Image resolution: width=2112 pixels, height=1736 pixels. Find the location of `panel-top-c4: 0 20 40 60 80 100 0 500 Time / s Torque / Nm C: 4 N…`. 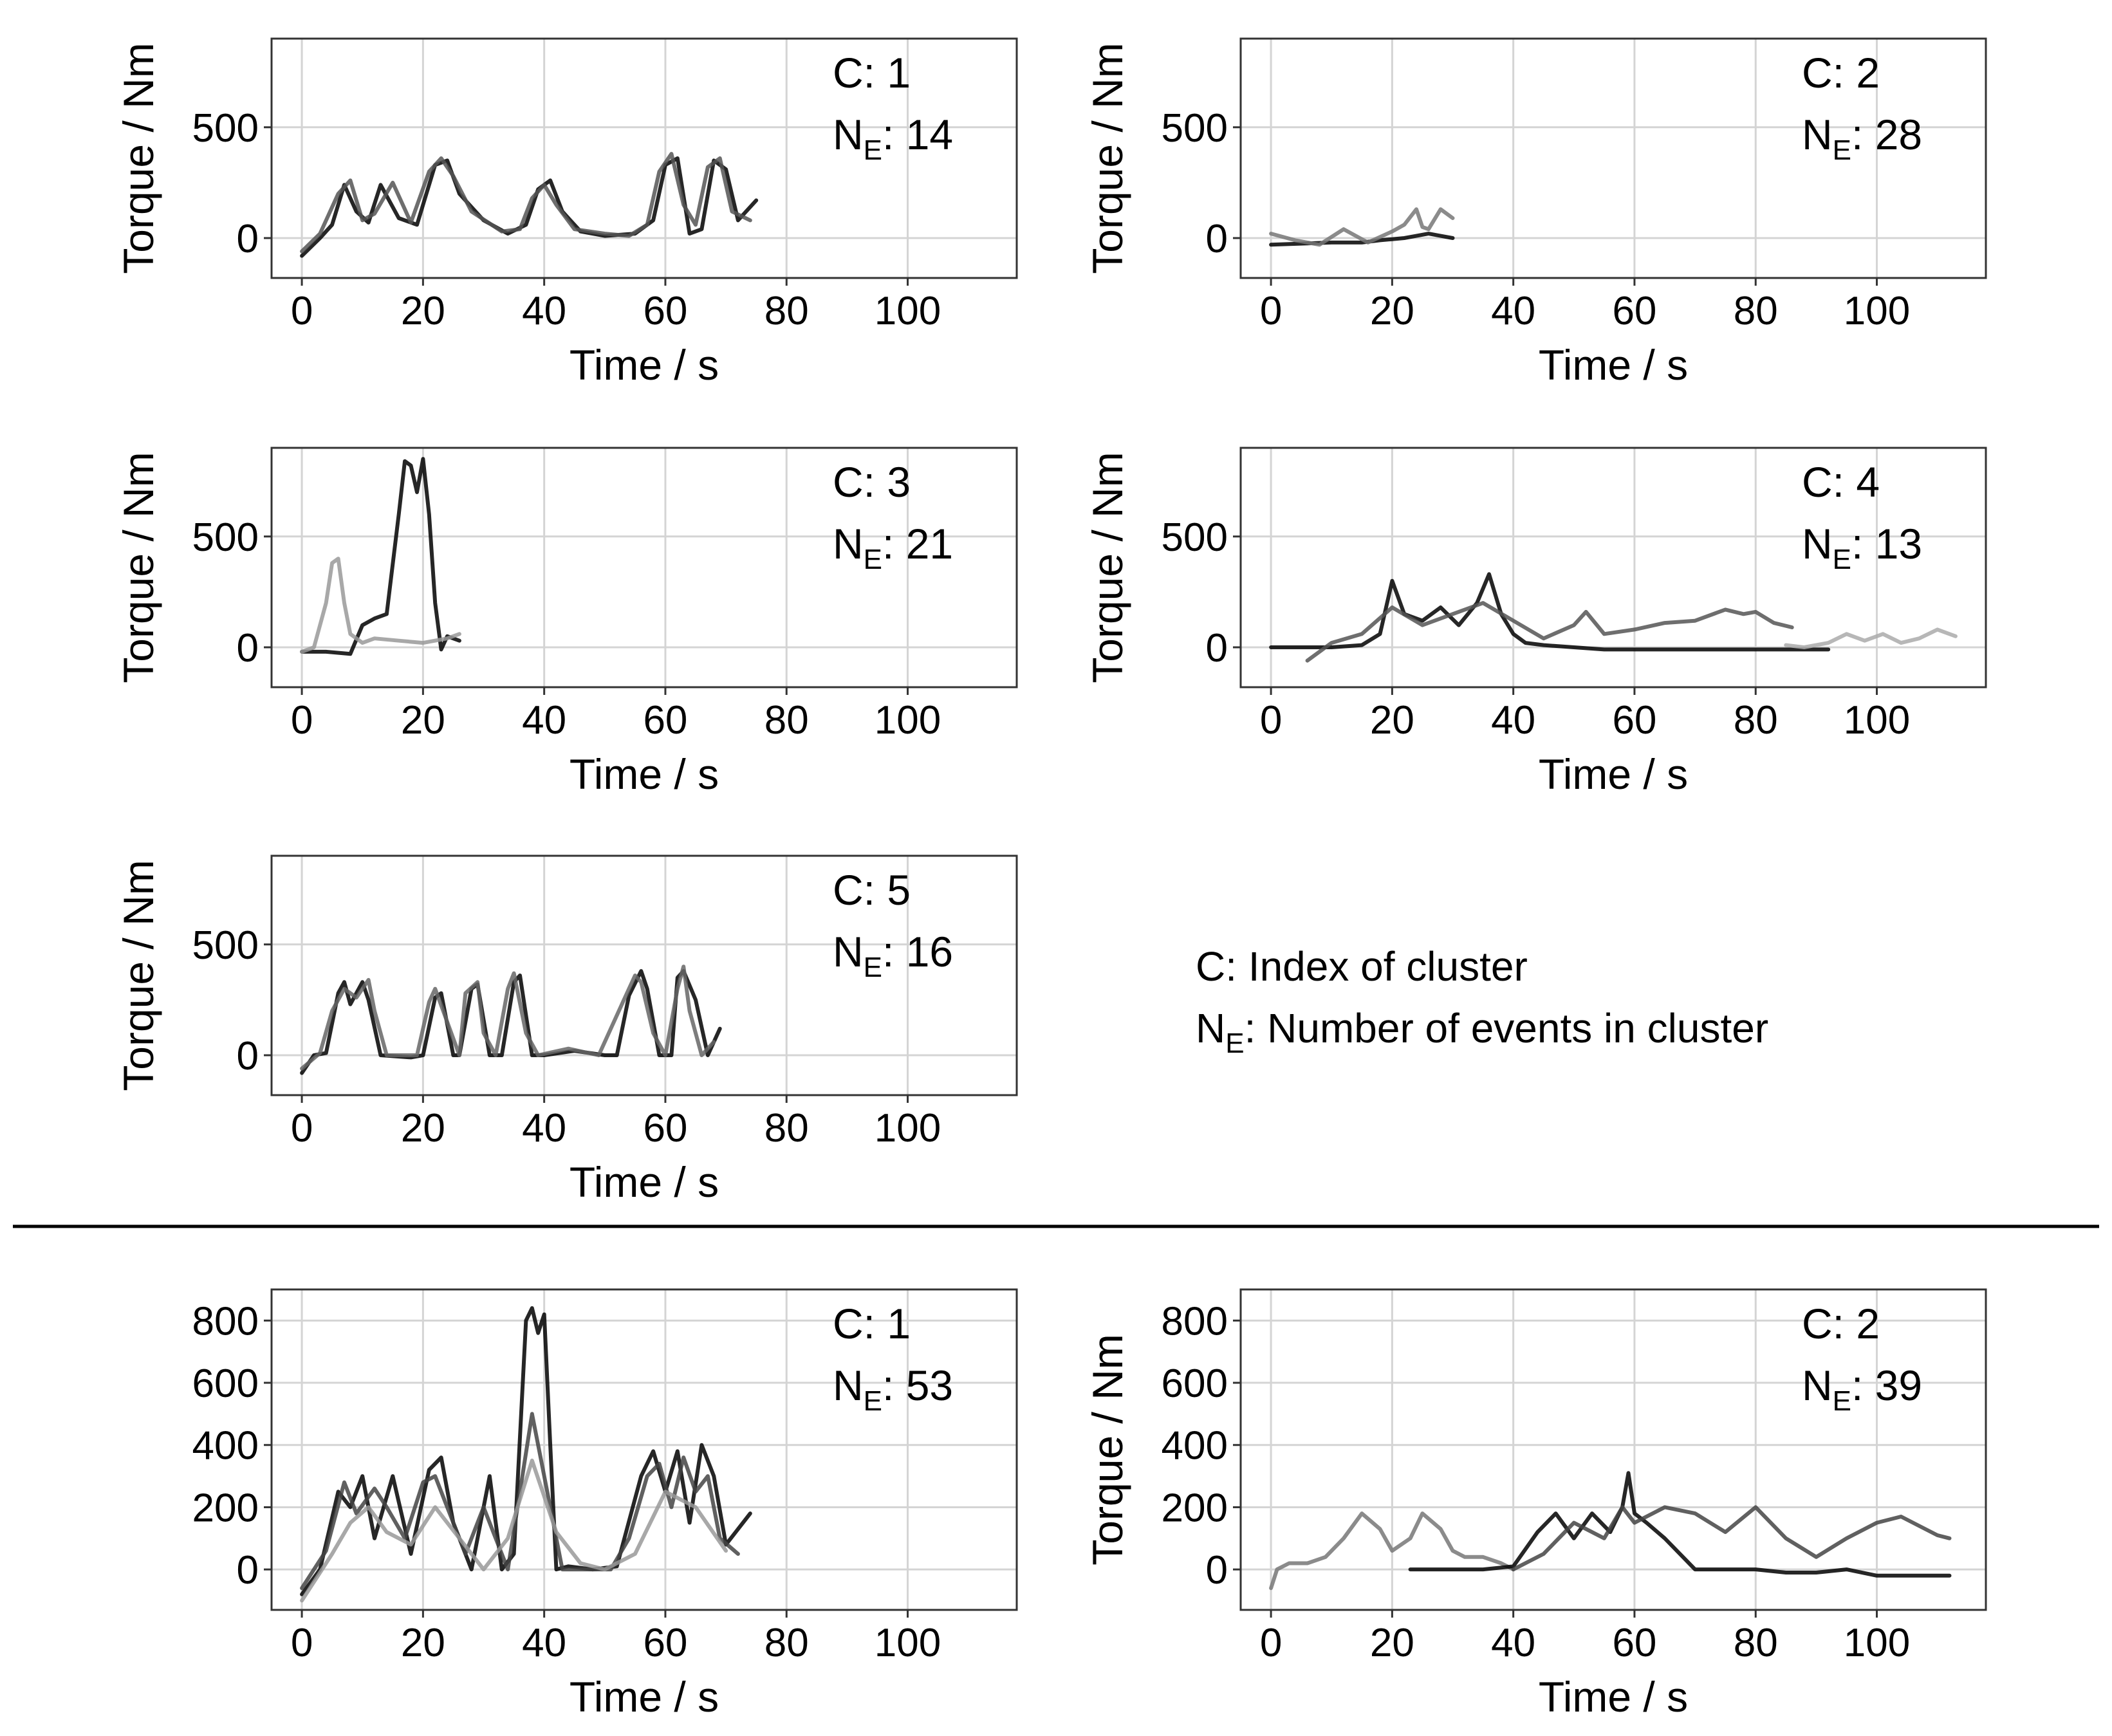

panel-top-c4: 0 20 40 60 80 100 0 500 Time / s Torque / Nm C: 4 N… is located at coordinates (1535, 622).